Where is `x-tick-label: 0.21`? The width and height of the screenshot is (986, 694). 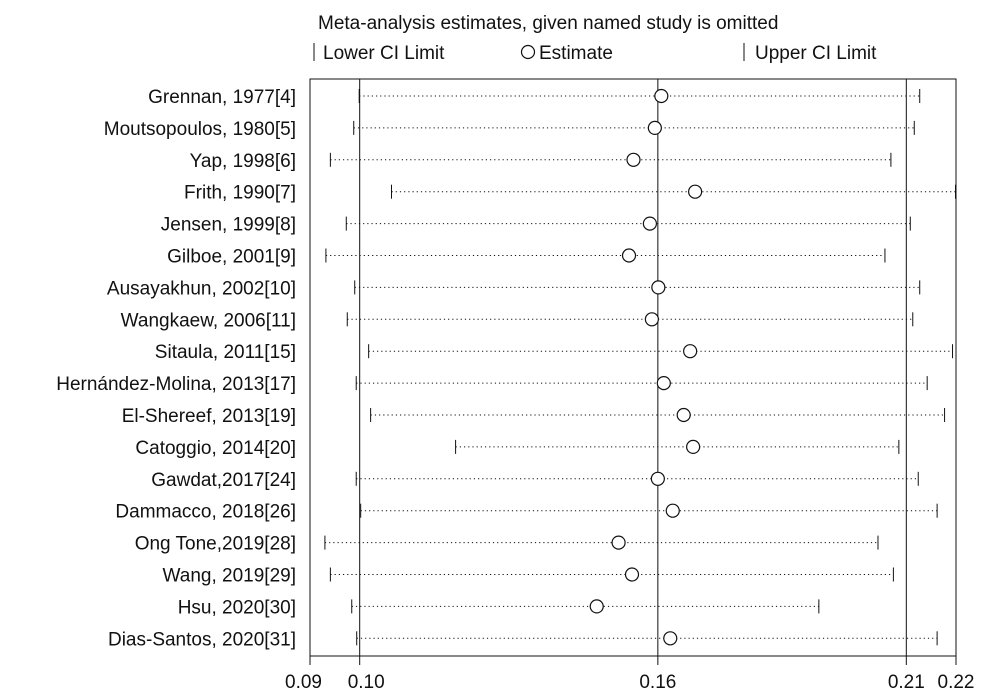 x-tick-label: 0.21 is located at coordinates (906, 682).